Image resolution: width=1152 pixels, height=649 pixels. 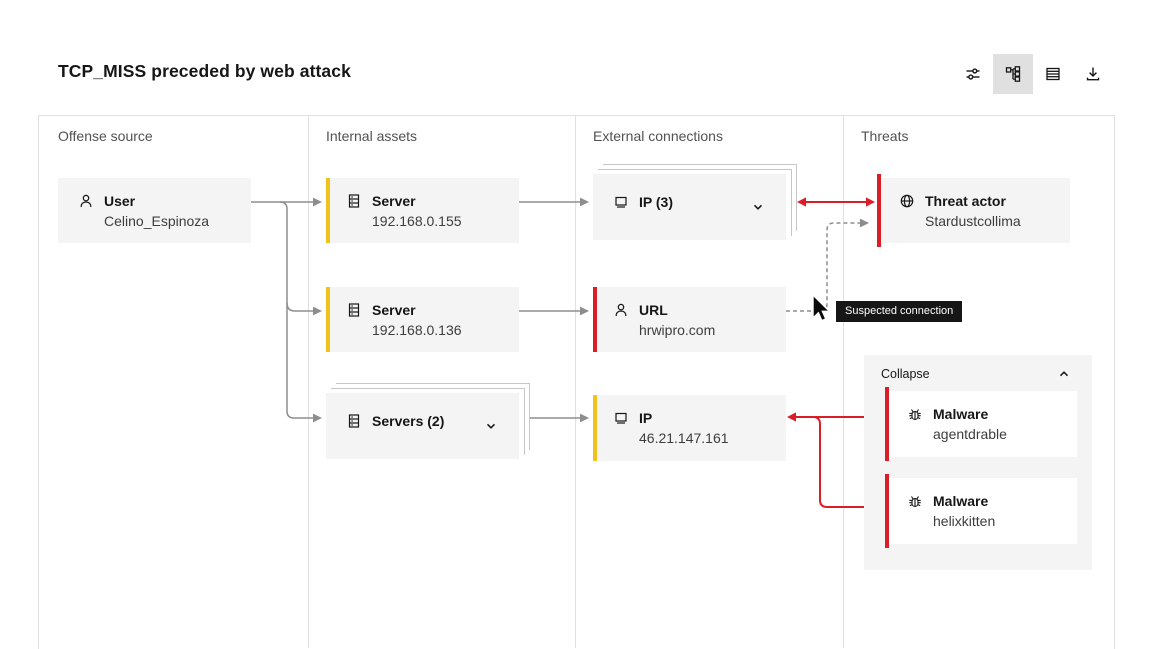 What do you see at coordinates (684, 438) in the screenshot?
I see `node-subtitle: 46.21.147.161` at bounding box center [684, 438].